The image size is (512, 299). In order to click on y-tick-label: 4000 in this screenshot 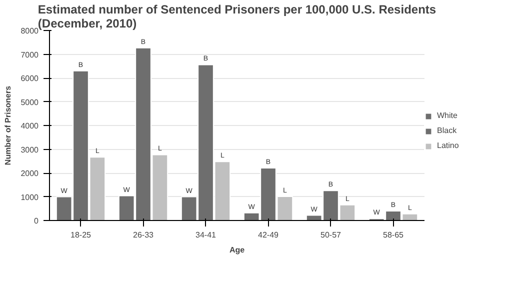, I will do `click(30, 126)`.